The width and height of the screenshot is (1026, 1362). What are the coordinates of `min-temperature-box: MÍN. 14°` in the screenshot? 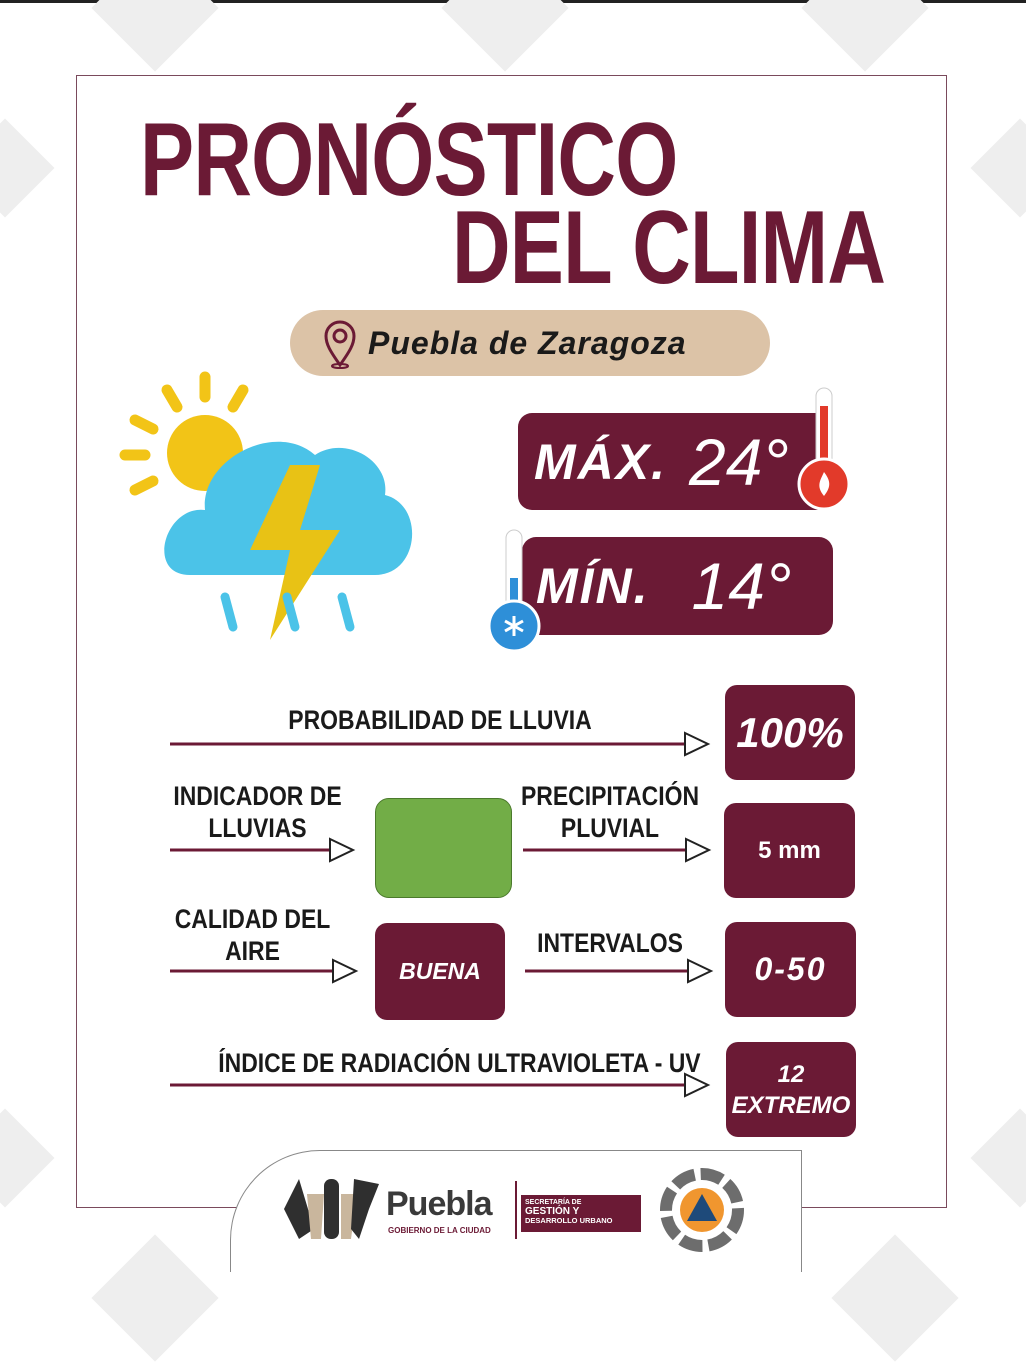 It's located at (677, 586).